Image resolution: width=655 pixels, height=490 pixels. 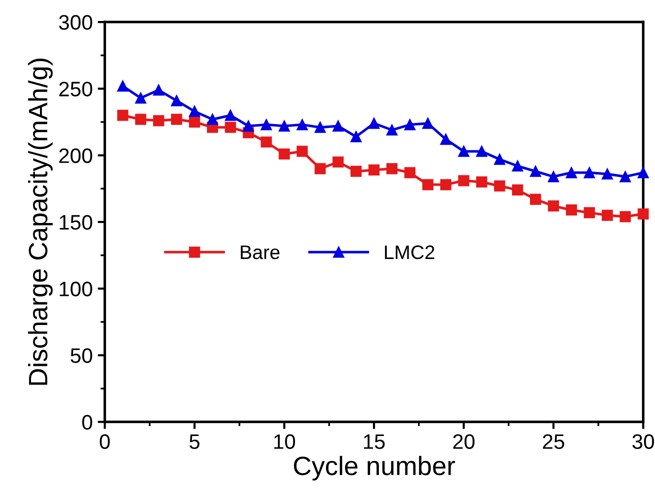 What do you see at coordinates (76, 289) in the screenshot?
I see `y-tick-label: 100` at bounding box center [76, 289].